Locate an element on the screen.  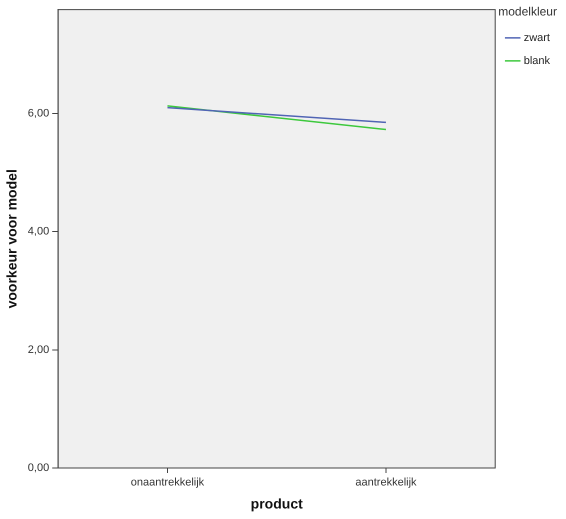
x-tick-label: aantrekkelijk is located at coordinates (386, 482).